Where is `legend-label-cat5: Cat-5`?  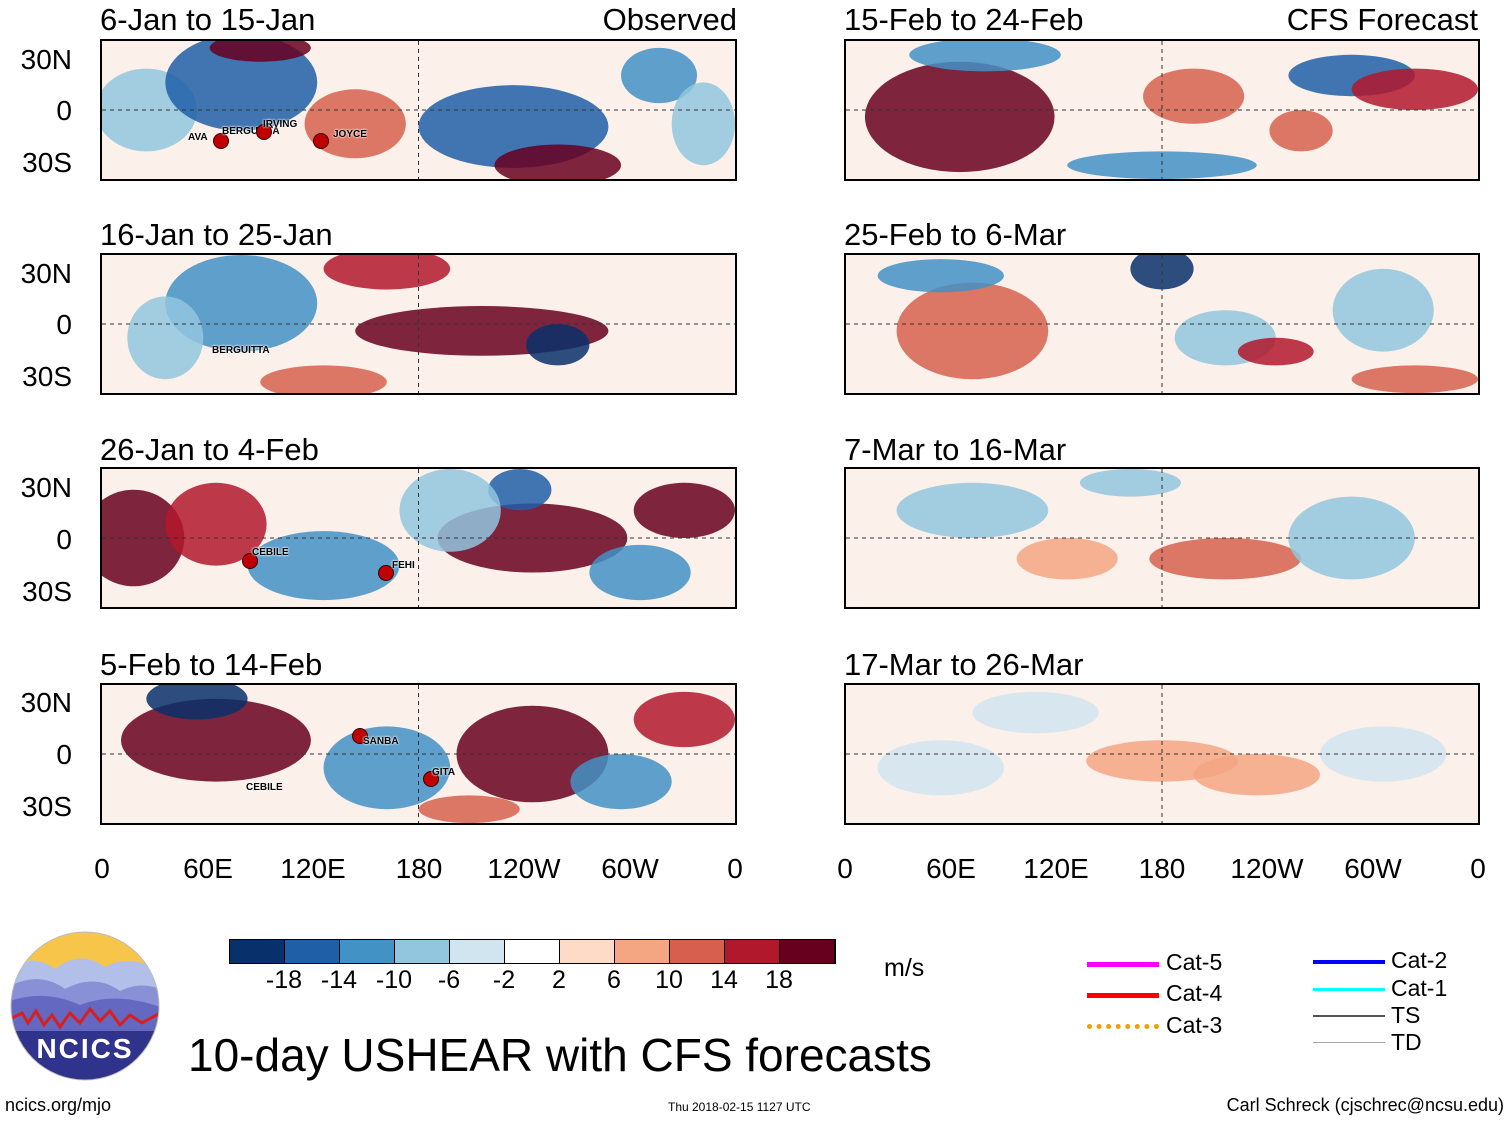
legend-label-cat5: Cat-5 is located at coordinates (1194, 962).